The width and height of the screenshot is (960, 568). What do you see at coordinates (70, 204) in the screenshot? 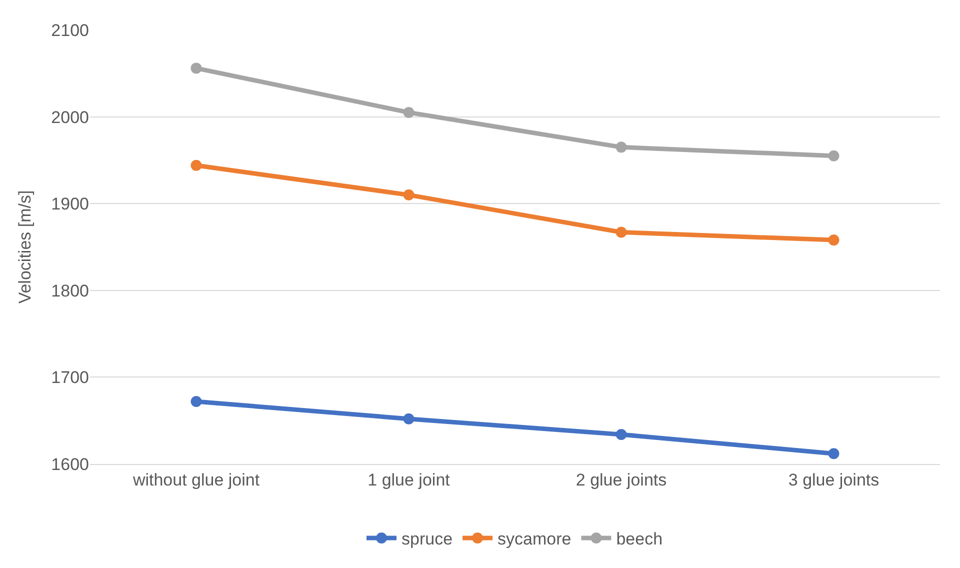
I see `y-tick-label: 1900` at bounding box center [70, 204].